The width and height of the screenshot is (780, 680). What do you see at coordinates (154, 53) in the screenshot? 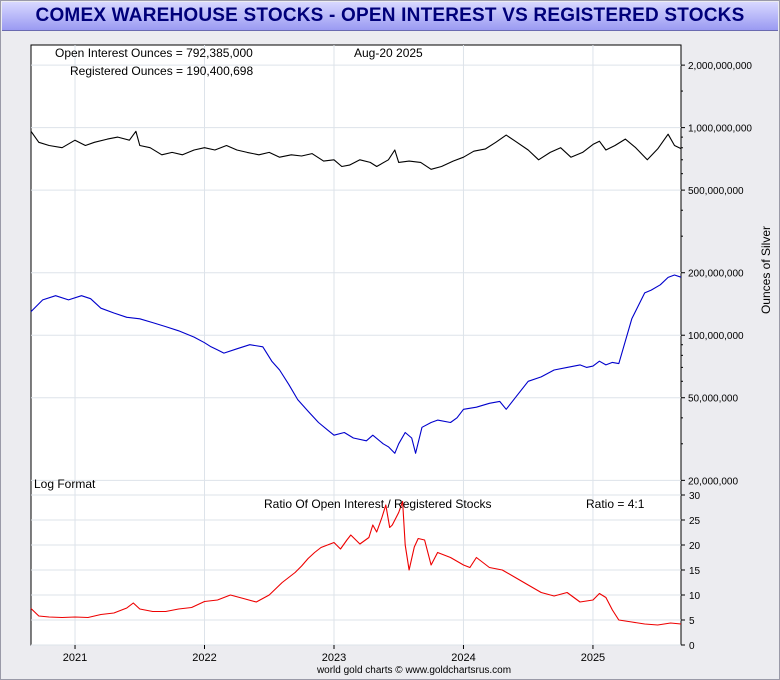
I see `open-interest-legend: Open Interest Ounces = 792,385,000` at bounding box center [154, 53].